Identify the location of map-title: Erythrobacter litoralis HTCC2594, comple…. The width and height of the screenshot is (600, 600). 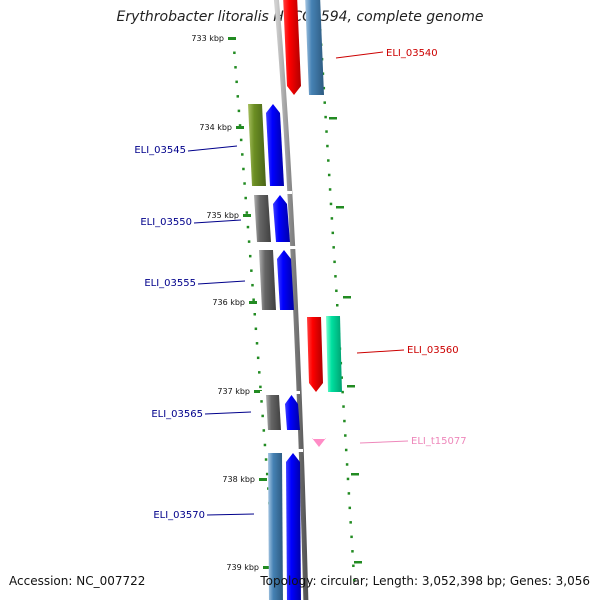
(300, 17).